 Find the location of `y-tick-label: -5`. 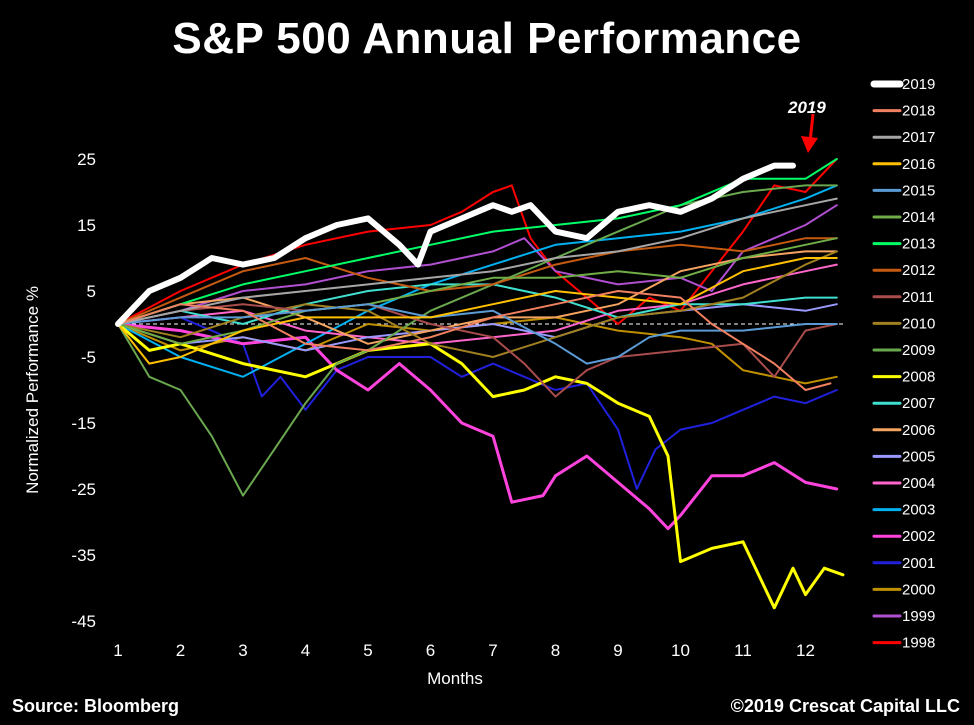

y-tick-label: -5 is located at coordinates (88, 357).